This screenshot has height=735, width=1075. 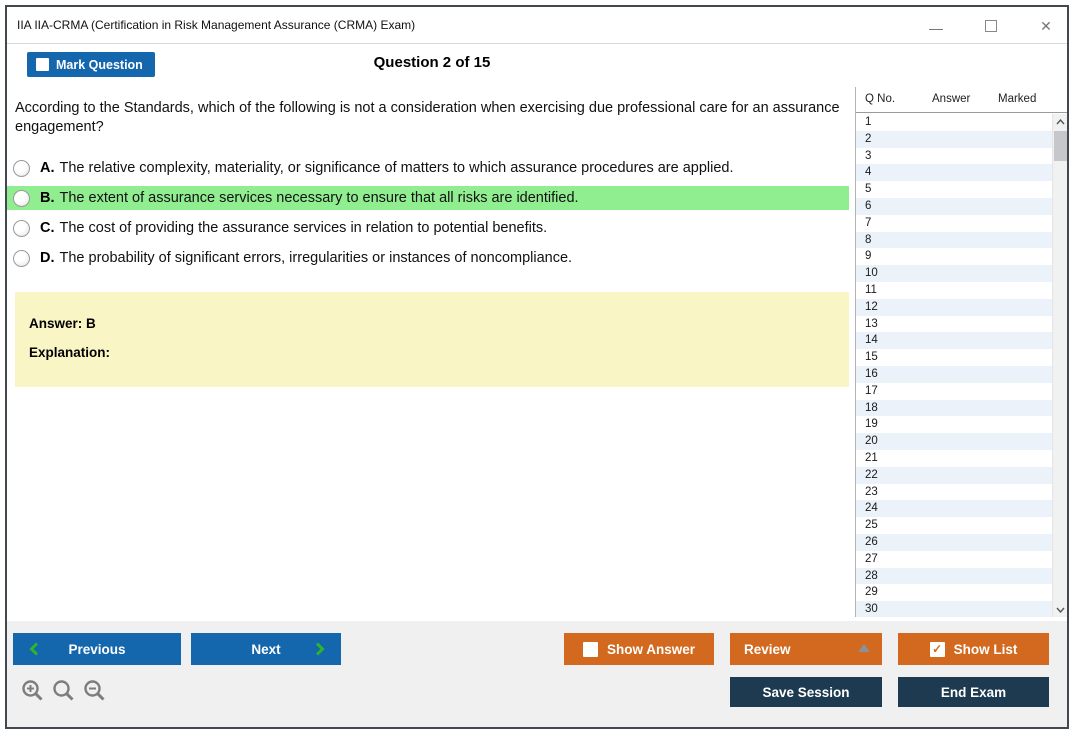 What do you see at coordinates (47, 198) in the screenshot?
I see `option-letter: B.` at bounding box center [47, 198].